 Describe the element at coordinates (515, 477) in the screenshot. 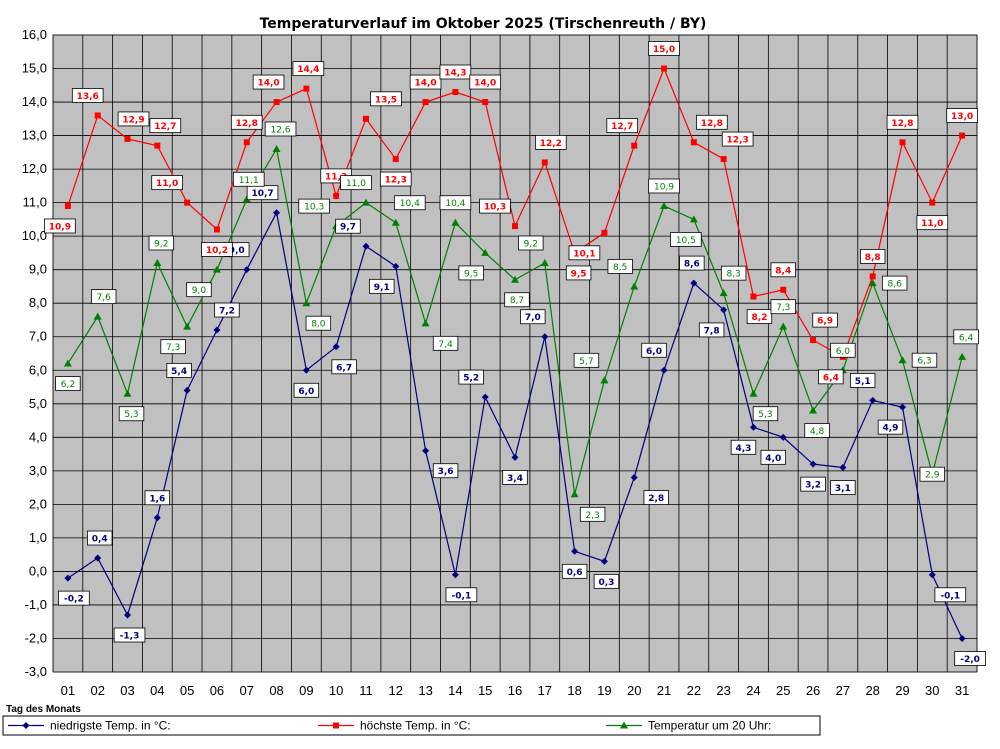

I see `data-label: 3,4` at that location.